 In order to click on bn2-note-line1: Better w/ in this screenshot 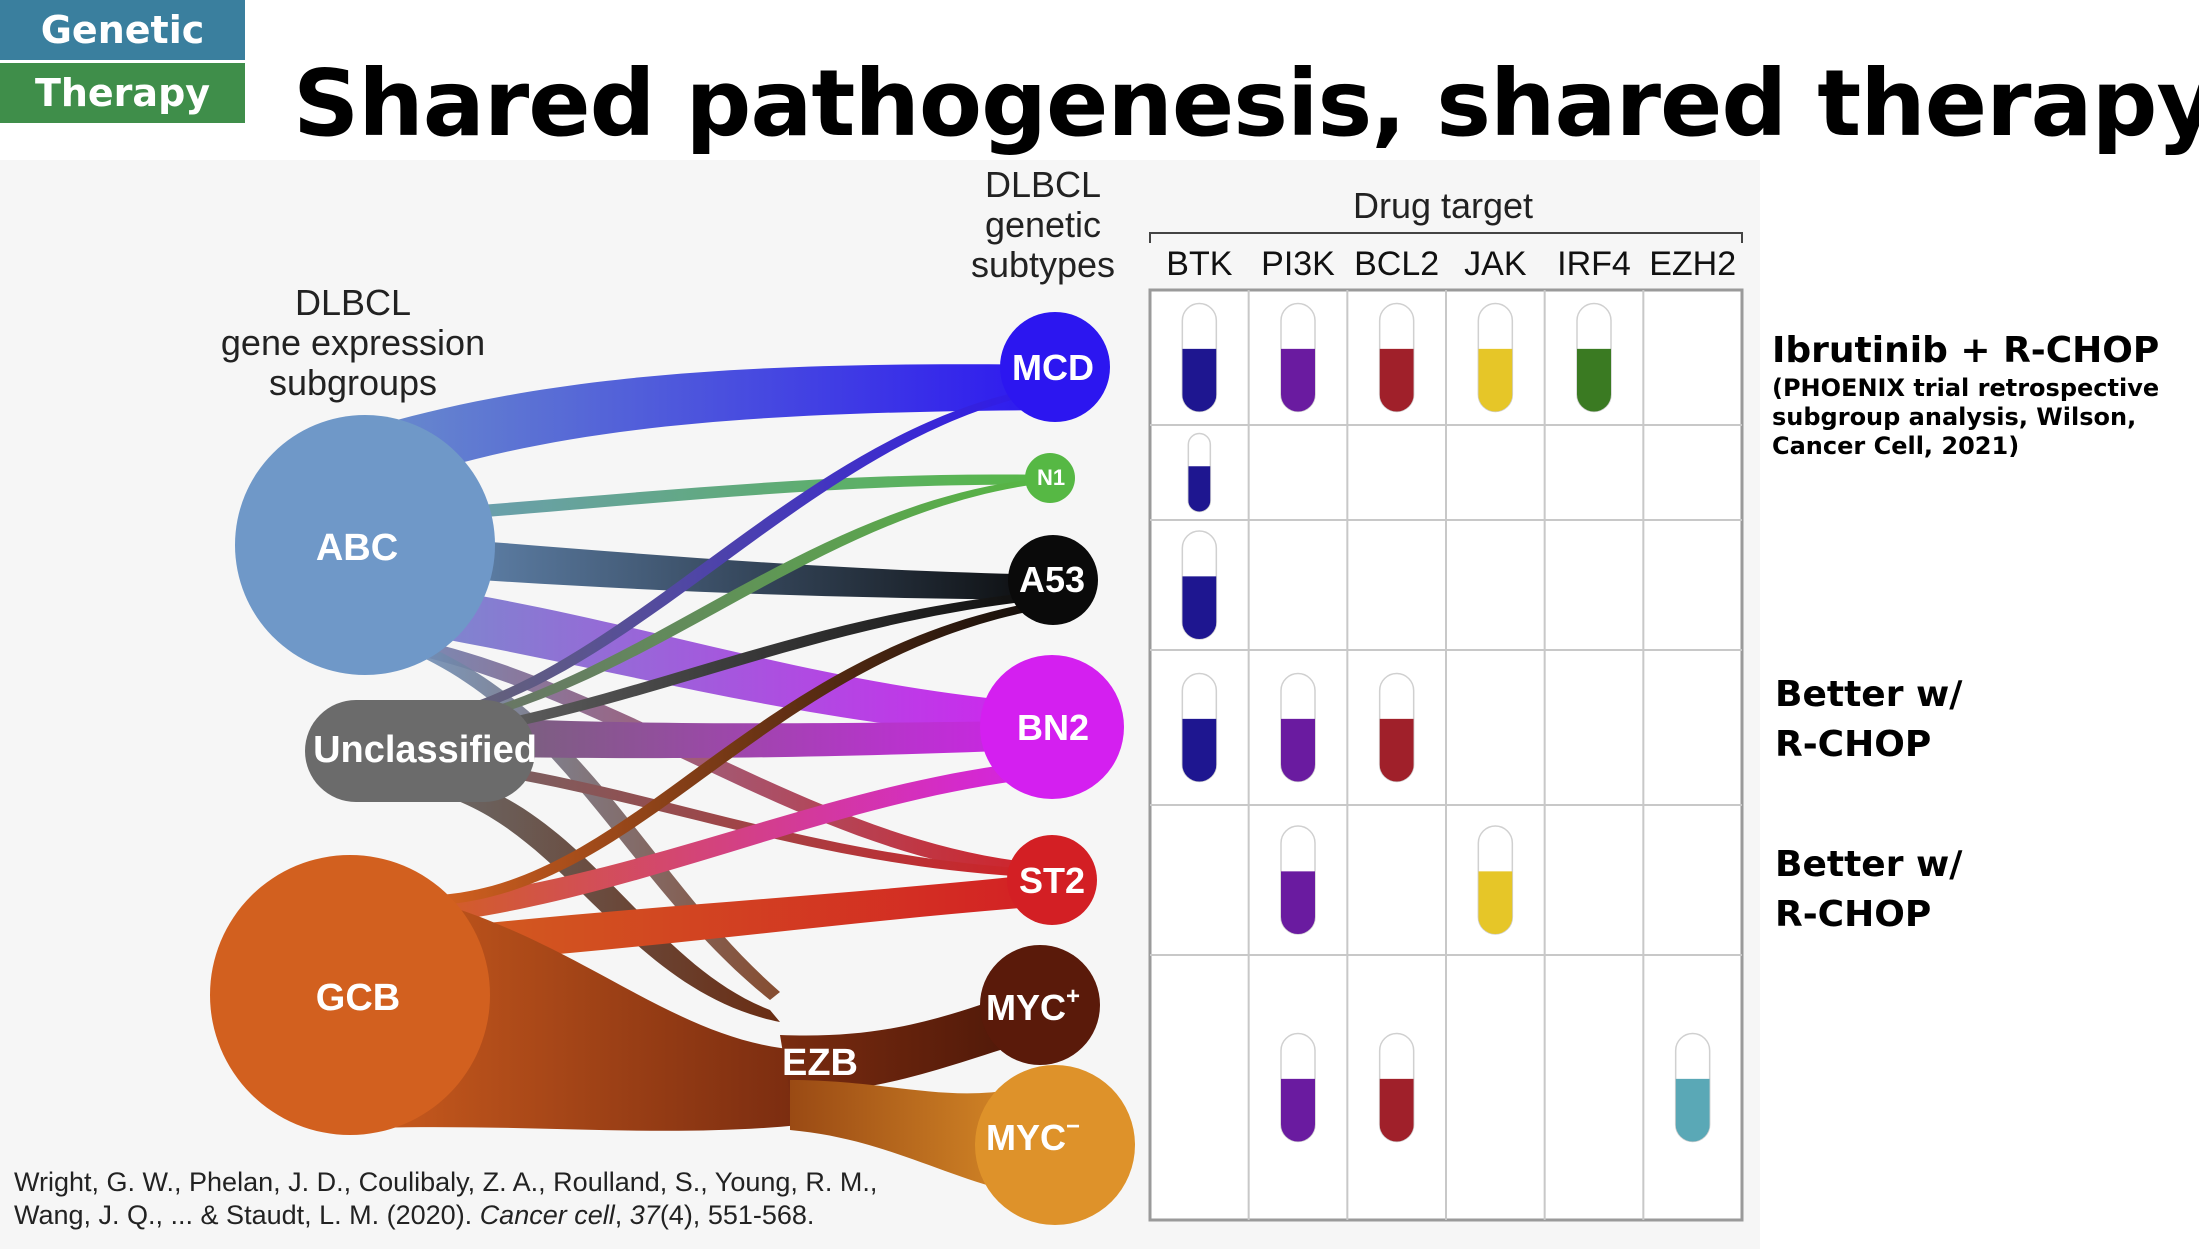, I will do `click(1869, 694)`.